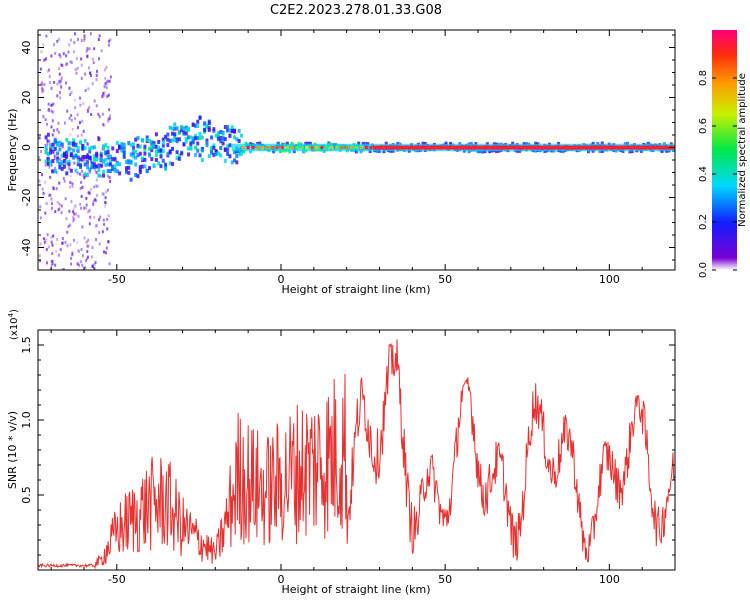 The image size is (750, 600). Describe the element at coordinates (13, 324) in the screenshot. I see `snr-multiplier: (x104)` at that location.